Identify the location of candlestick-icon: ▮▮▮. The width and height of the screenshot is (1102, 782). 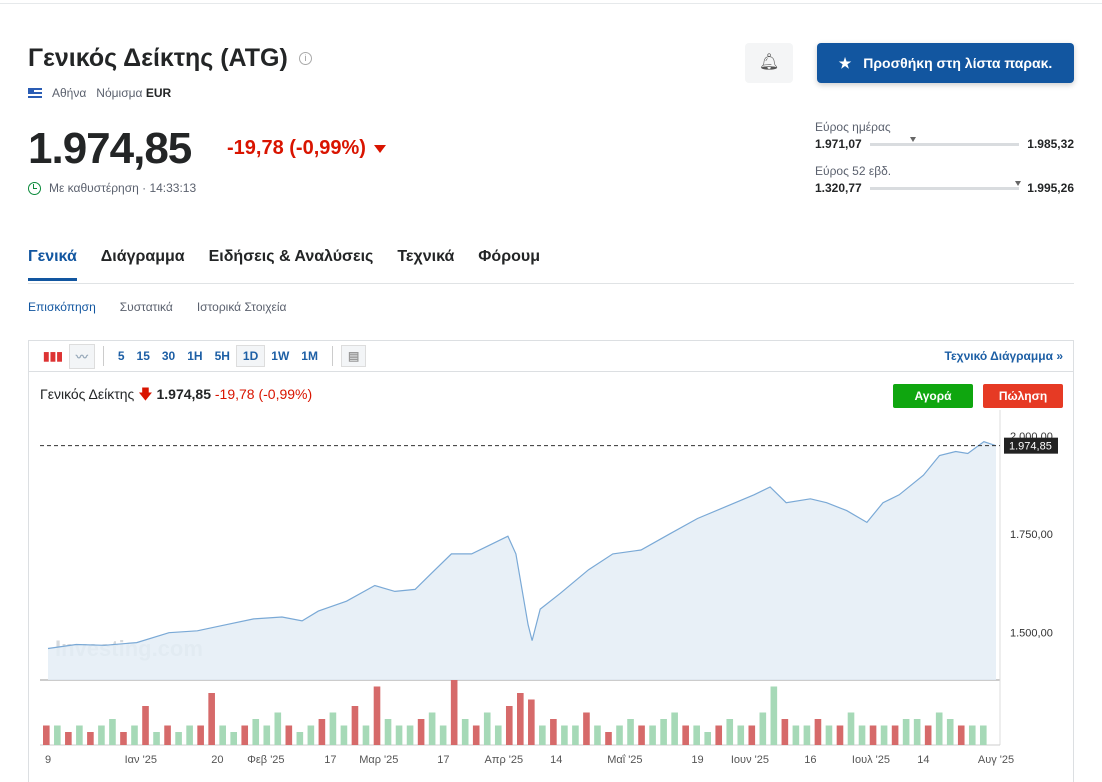
(53, 356).